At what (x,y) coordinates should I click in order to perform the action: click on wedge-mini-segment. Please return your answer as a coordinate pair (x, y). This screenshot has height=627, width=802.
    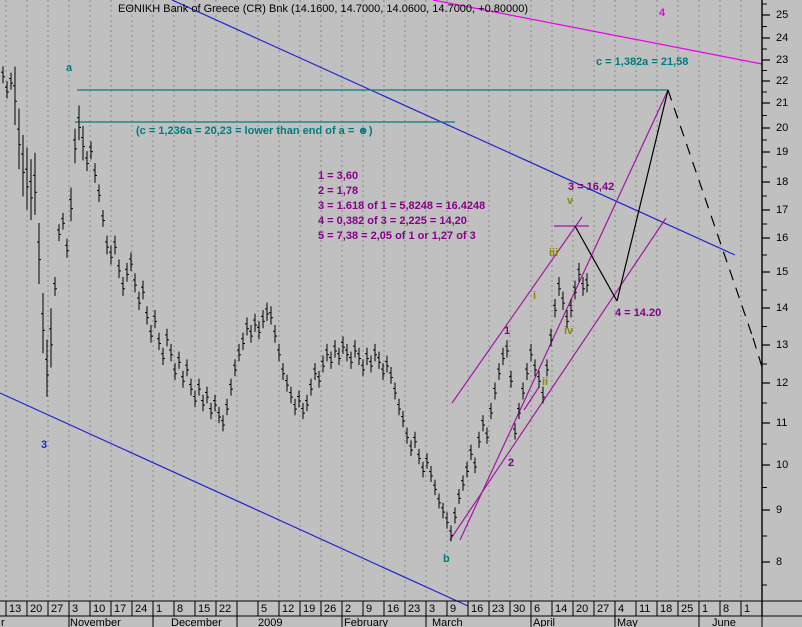
    Looking at the image, I should click on (531, 398).